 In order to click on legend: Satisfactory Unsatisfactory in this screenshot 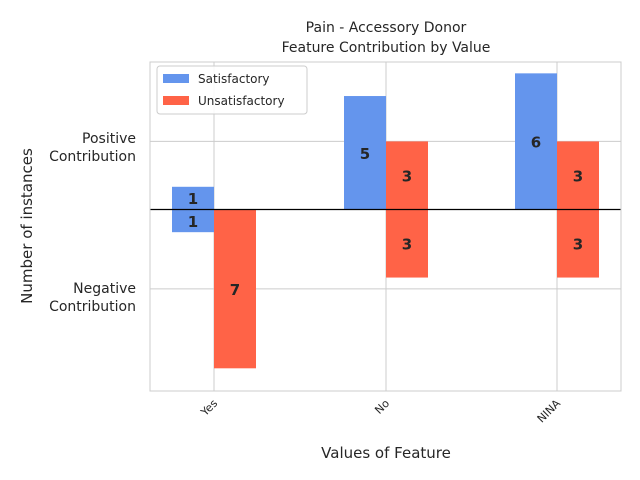, I will do `click(232, 90)`.